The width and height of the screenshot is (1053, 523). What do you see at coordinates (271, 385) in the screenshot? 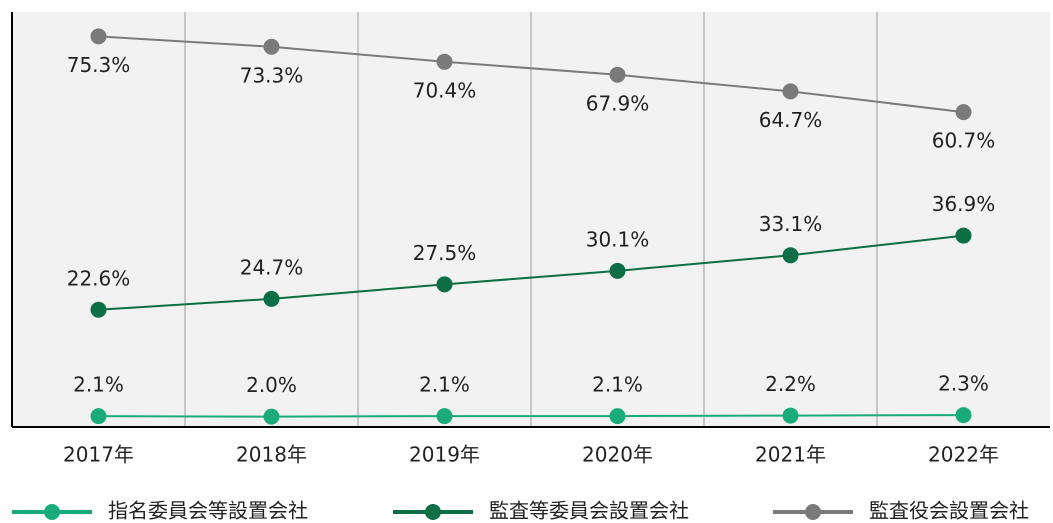
I see `data-label: 2.0%` at bounding box center [271, 385].